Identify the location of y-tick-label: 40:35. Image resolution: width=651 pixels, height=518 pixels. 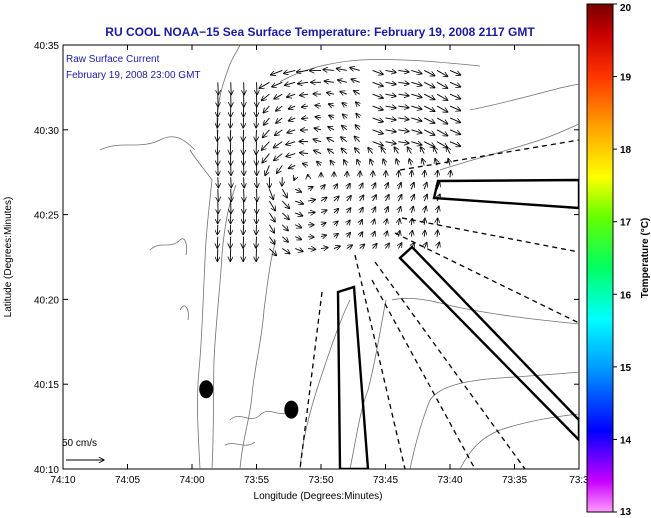
(46, 46).